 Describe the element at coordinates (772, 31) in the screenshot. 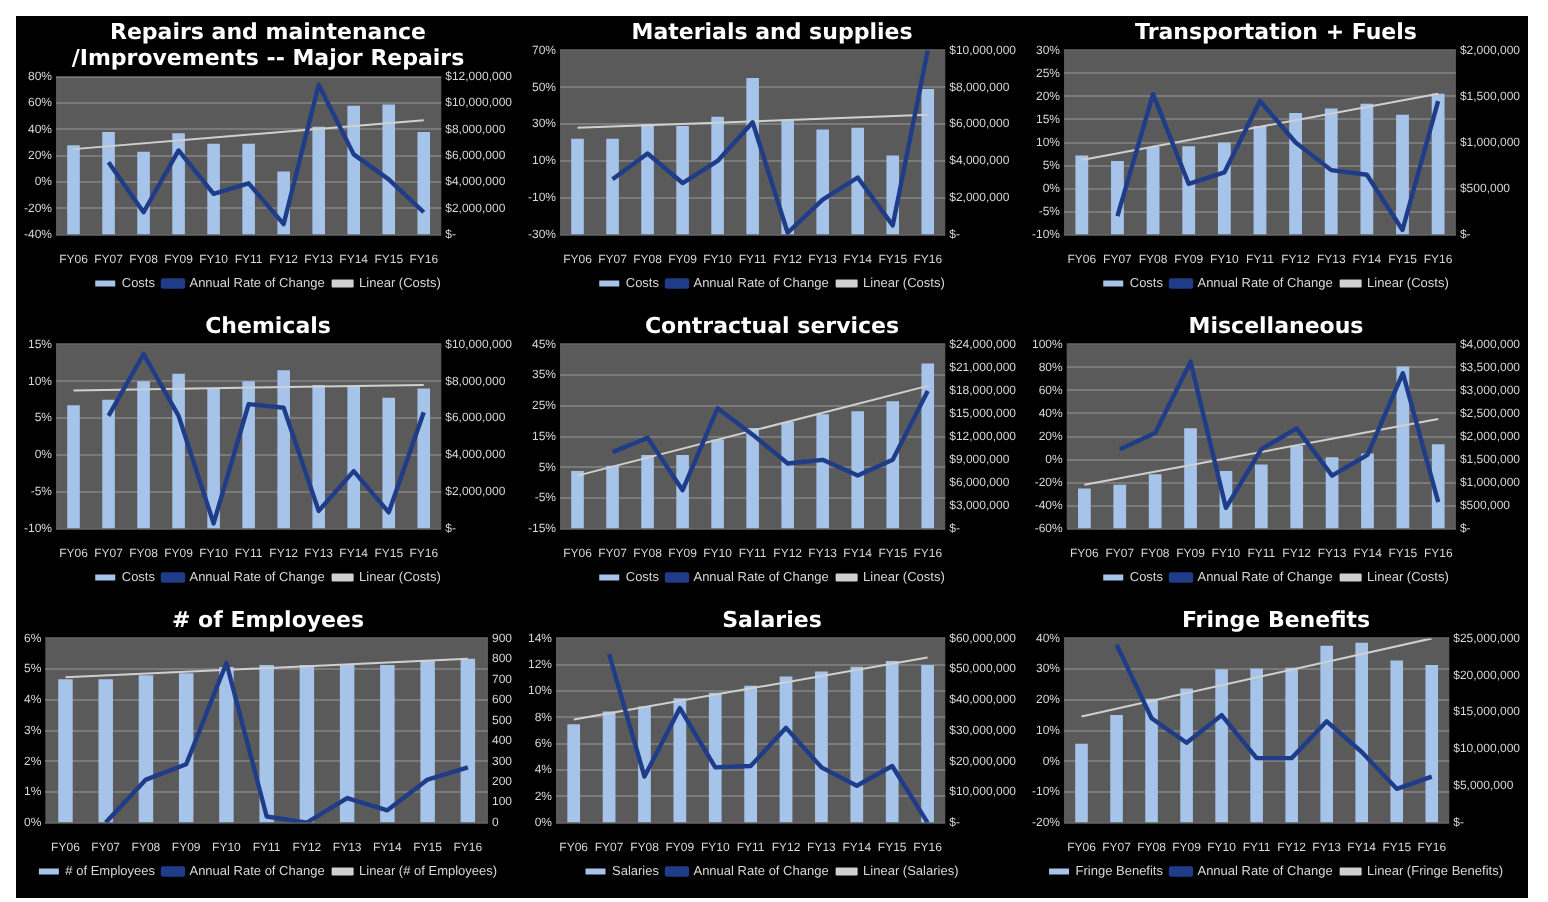

I see `chart-title: Materials and supplies` at that location.